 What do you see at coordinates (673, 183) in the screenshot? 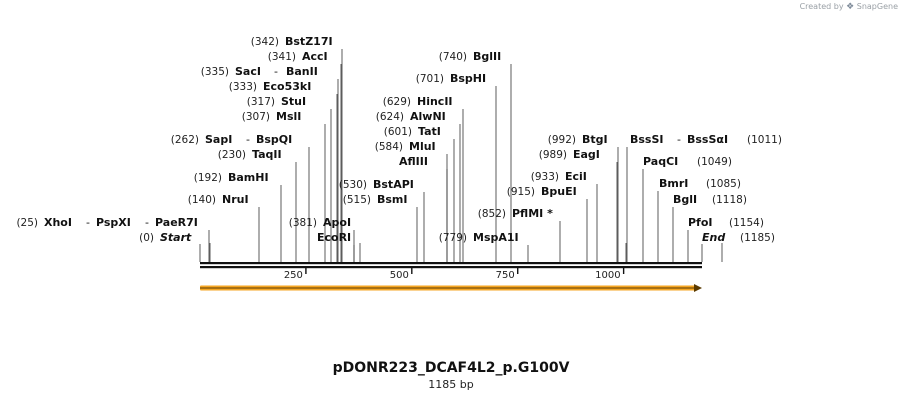
I see `enzyme-name: BmrI` at bounding box center [673, 183].